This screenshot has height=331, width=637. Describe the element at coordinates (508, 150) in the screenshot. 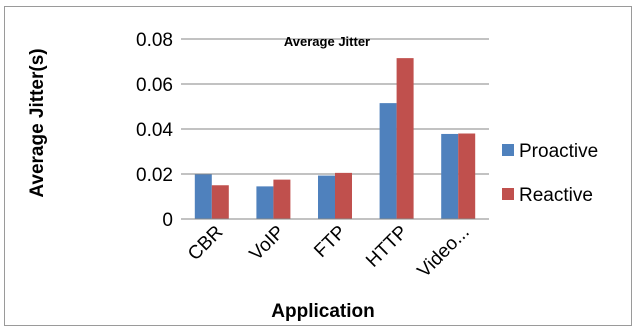

I see `legend-swatch-proactive` at that location.